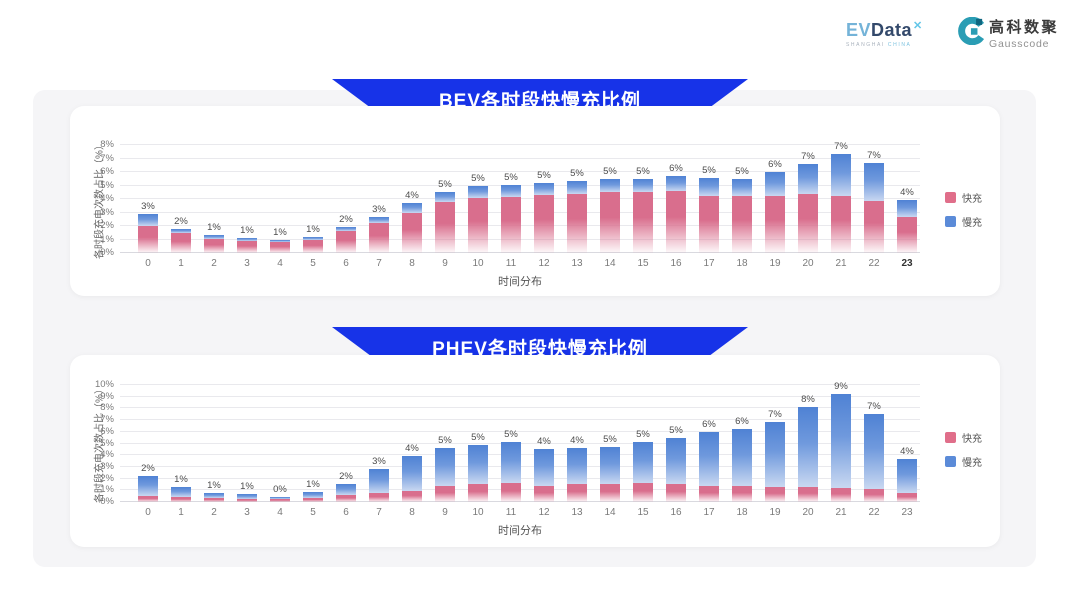  What do you see at coordinates (841, 387) in the screenshot?
I see `bar-value-label: 9%` at bounding box center [841, 387].